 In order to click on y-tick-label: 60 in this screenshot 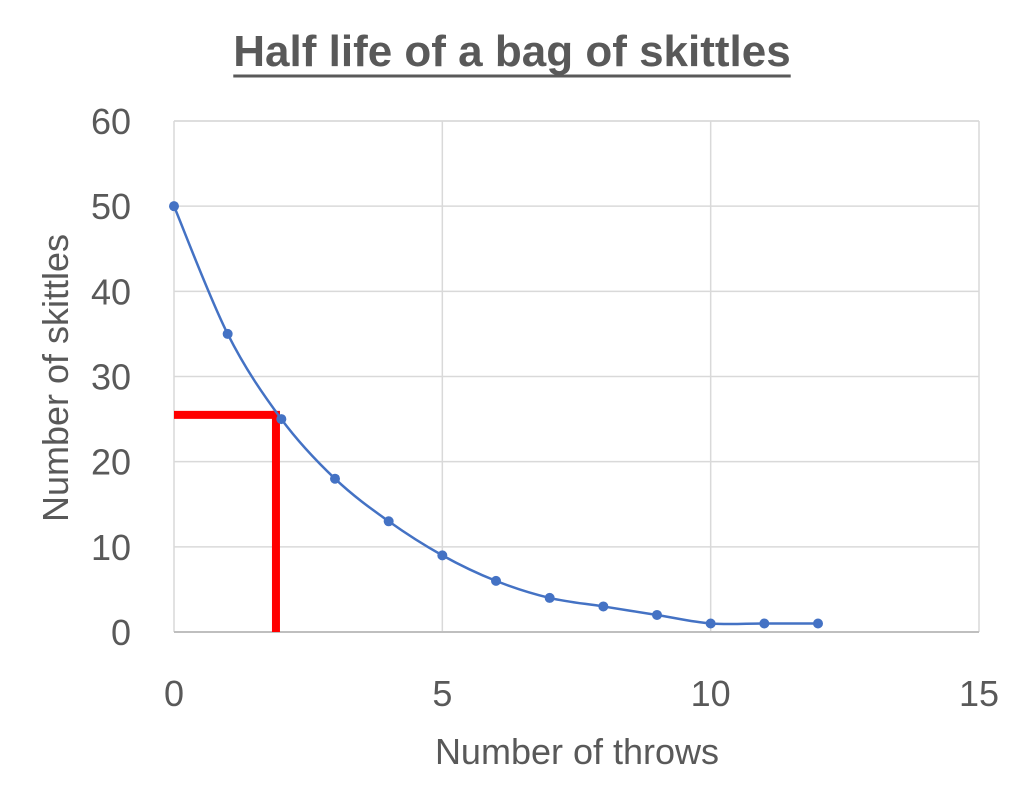, I will do `click(111, 121)`.